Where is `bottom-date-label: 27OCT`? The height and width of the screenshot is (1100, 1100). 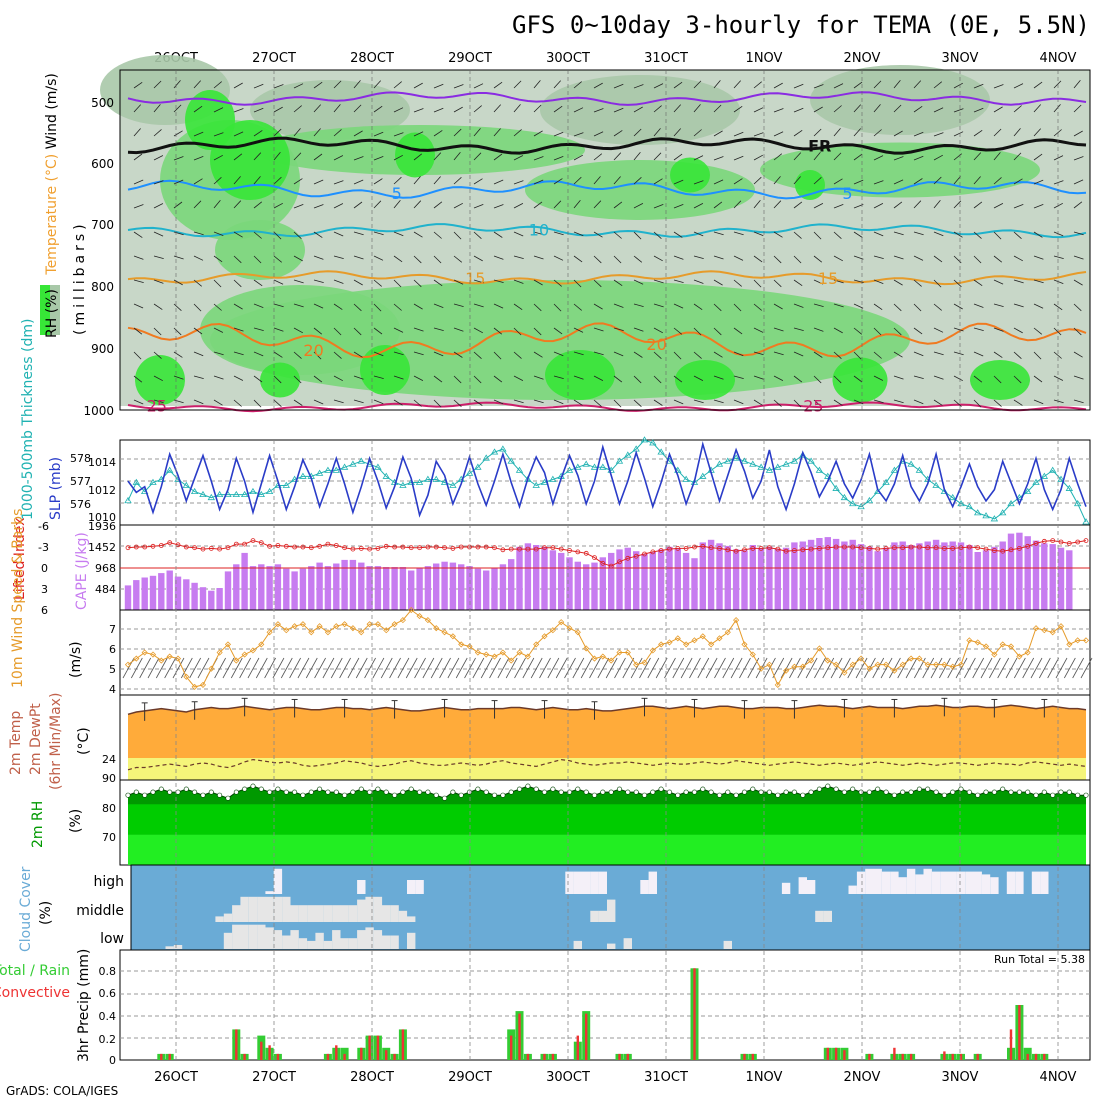 bottom-date-label: 27OCT is located at coordinates (274, 1077).